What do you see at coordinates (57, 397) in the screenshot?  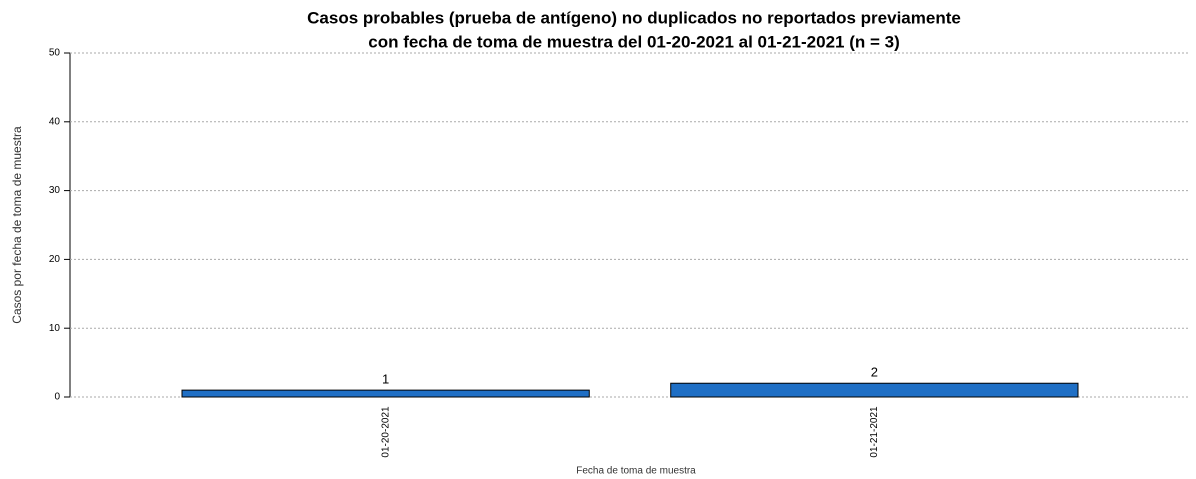 I see `y-tick-label: 0` at bounding box center [57, 397].